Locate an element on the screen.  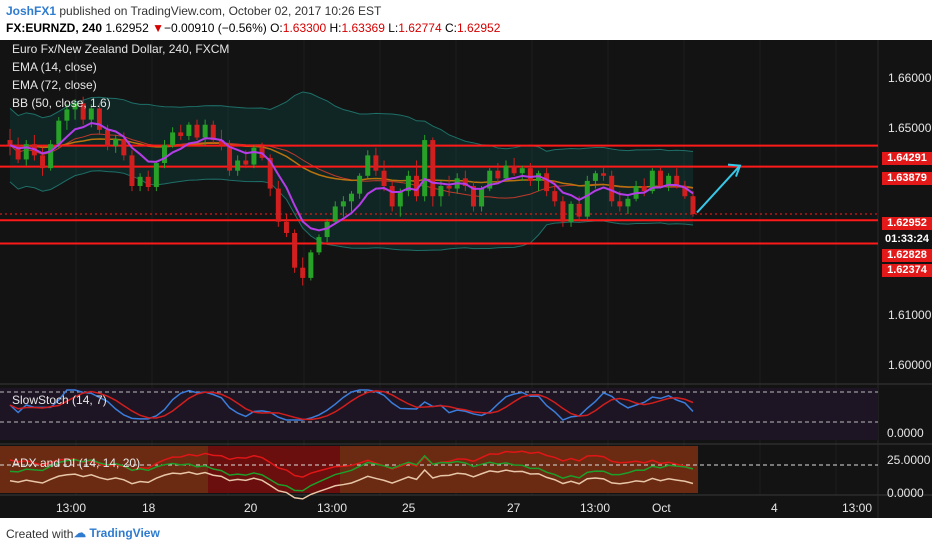
legend-ema14: EMA (14, close) is located at coordinates (54, 67).